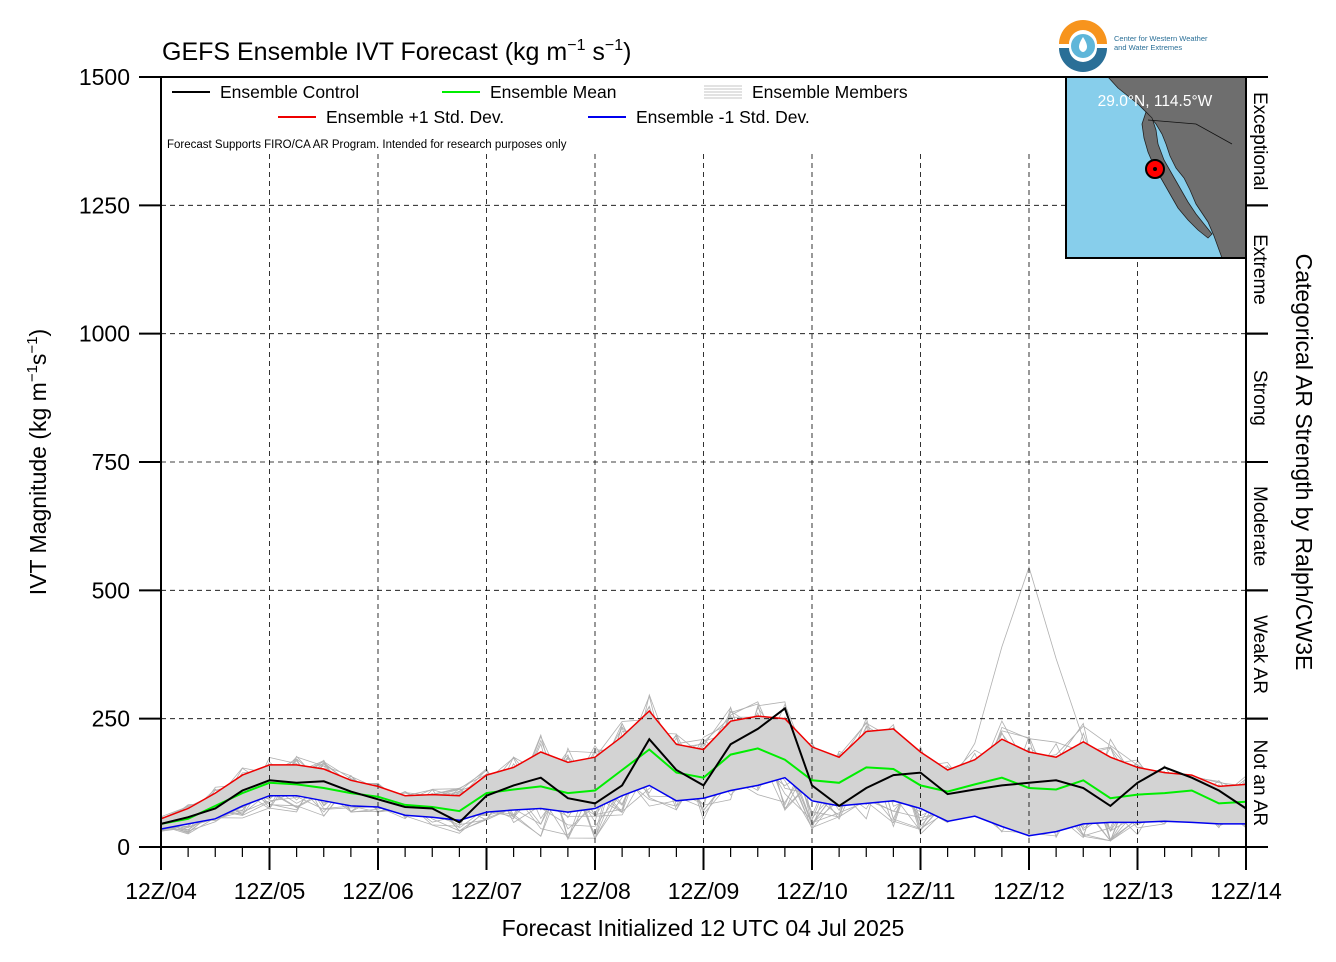  What do you see at coordinates (812, 891) in the screenshot?
I see `x-tick-label: 12Z/10` at bounding box center [812, 891].